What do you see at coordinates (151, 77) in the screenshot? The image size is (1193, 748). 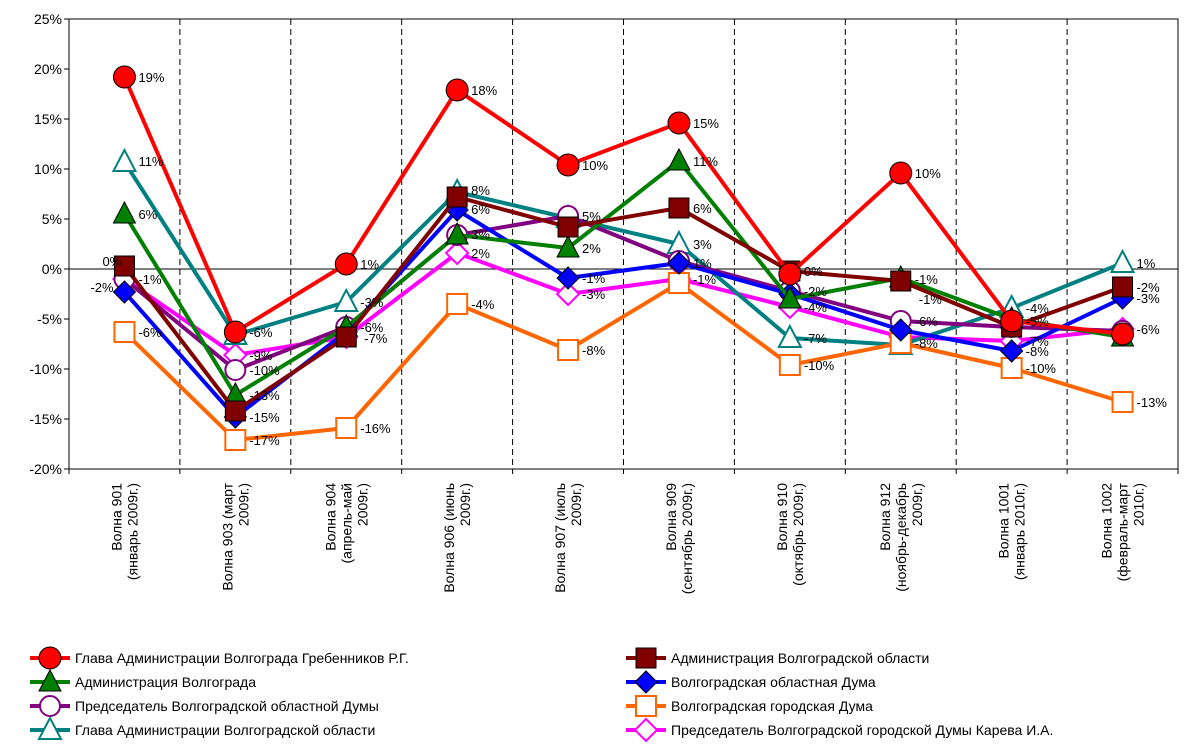 I see `data-label: 19%` at bounding box center [151, 77].